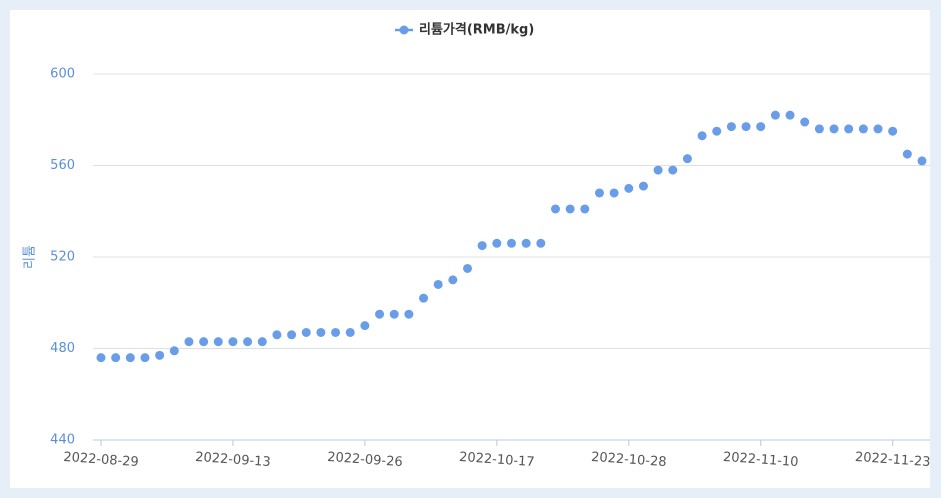 The height and width of the screenshot is (498, 941). I want to click on y-axis-label: 리튬, so click(30, 257).